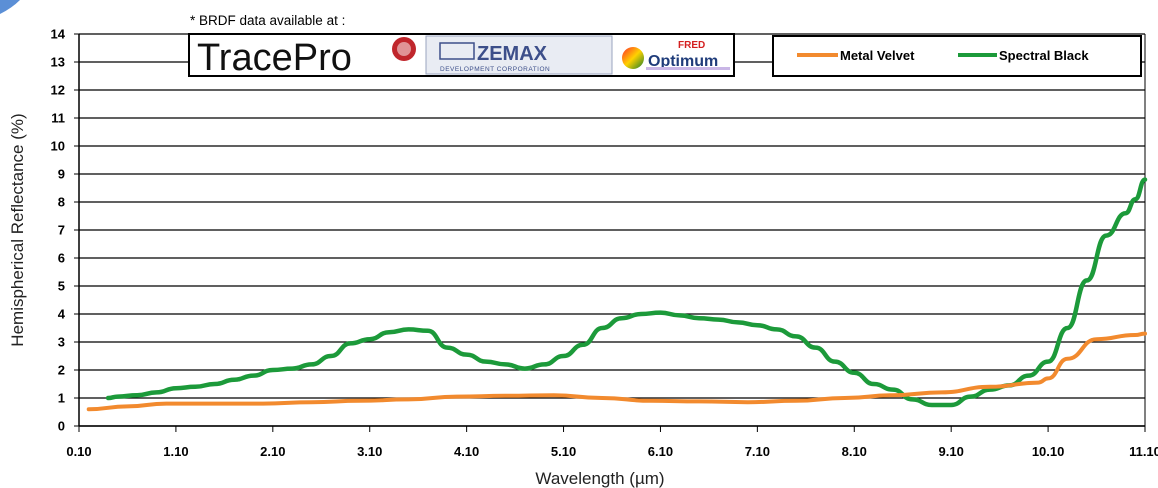 This screenshot has height=488, width=1158. Describe the element at coordinates (599, 478) in the screenshot. I see `x-axis-title: Wavelength (µm)` at that location.